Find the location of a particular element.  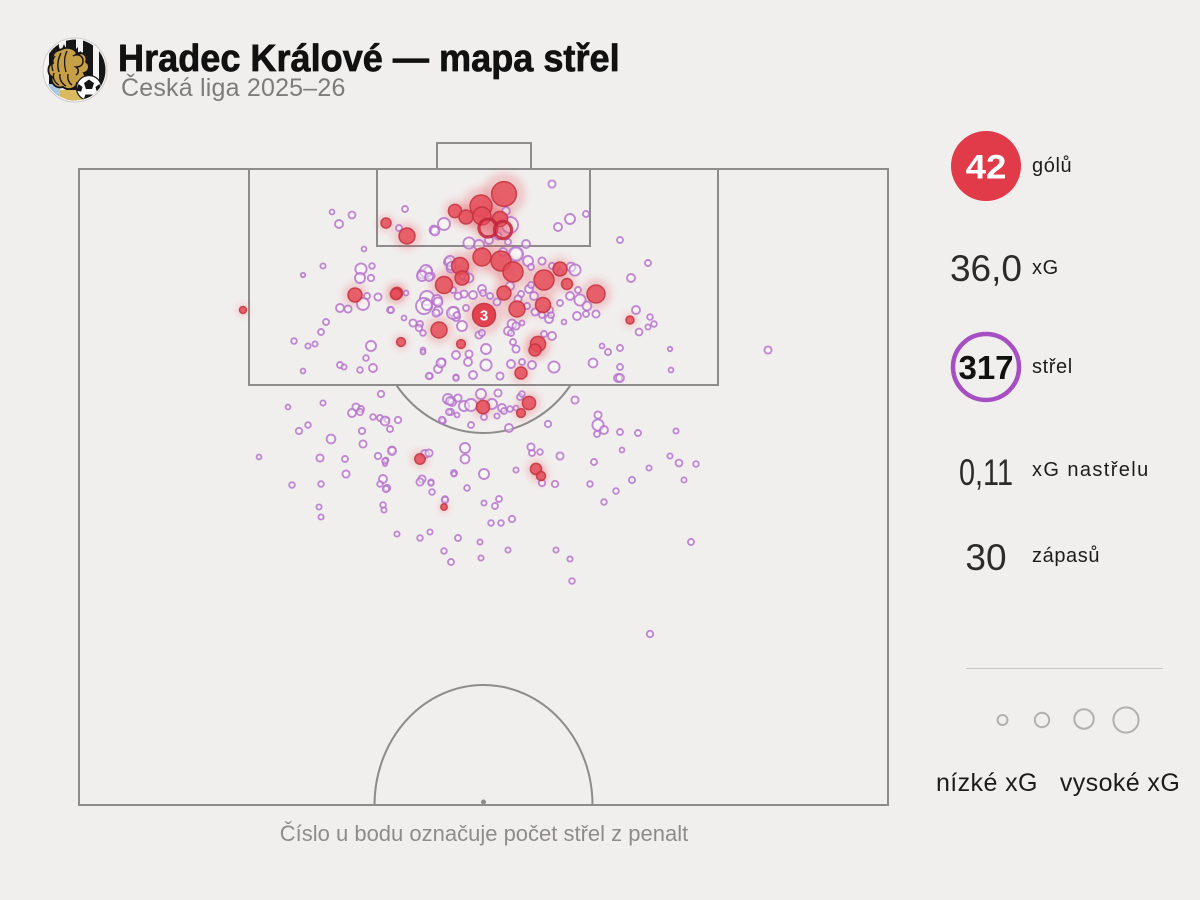

svg-text: 317 is located at coordinates (985, 367).